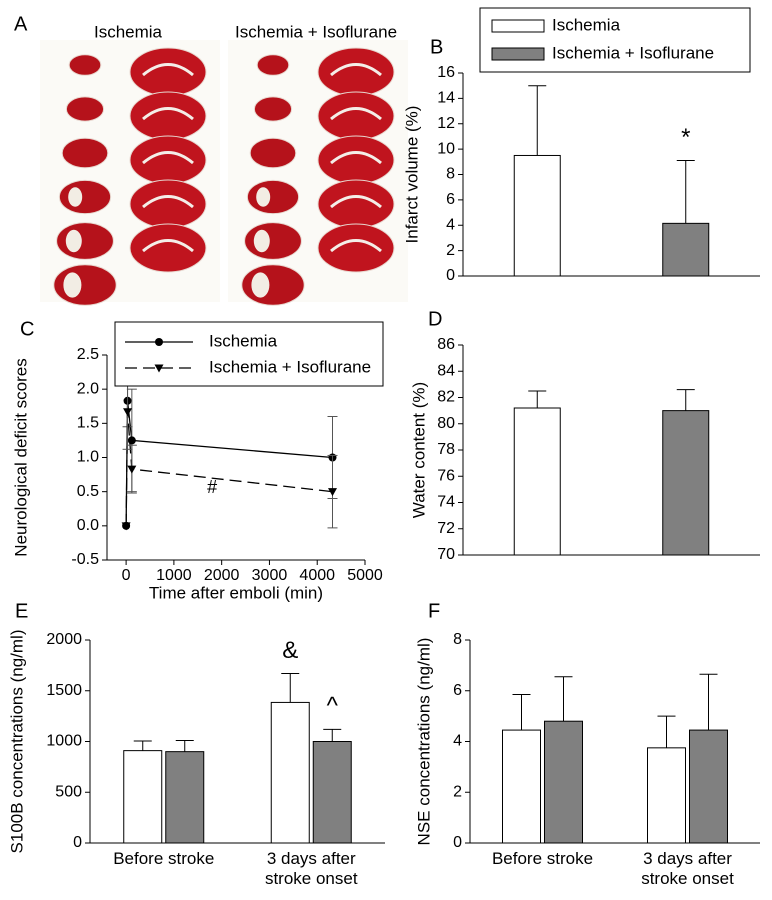 The width and height of the screenshot is (772, 900). I want to click on annotation: *, so click(685, 137).